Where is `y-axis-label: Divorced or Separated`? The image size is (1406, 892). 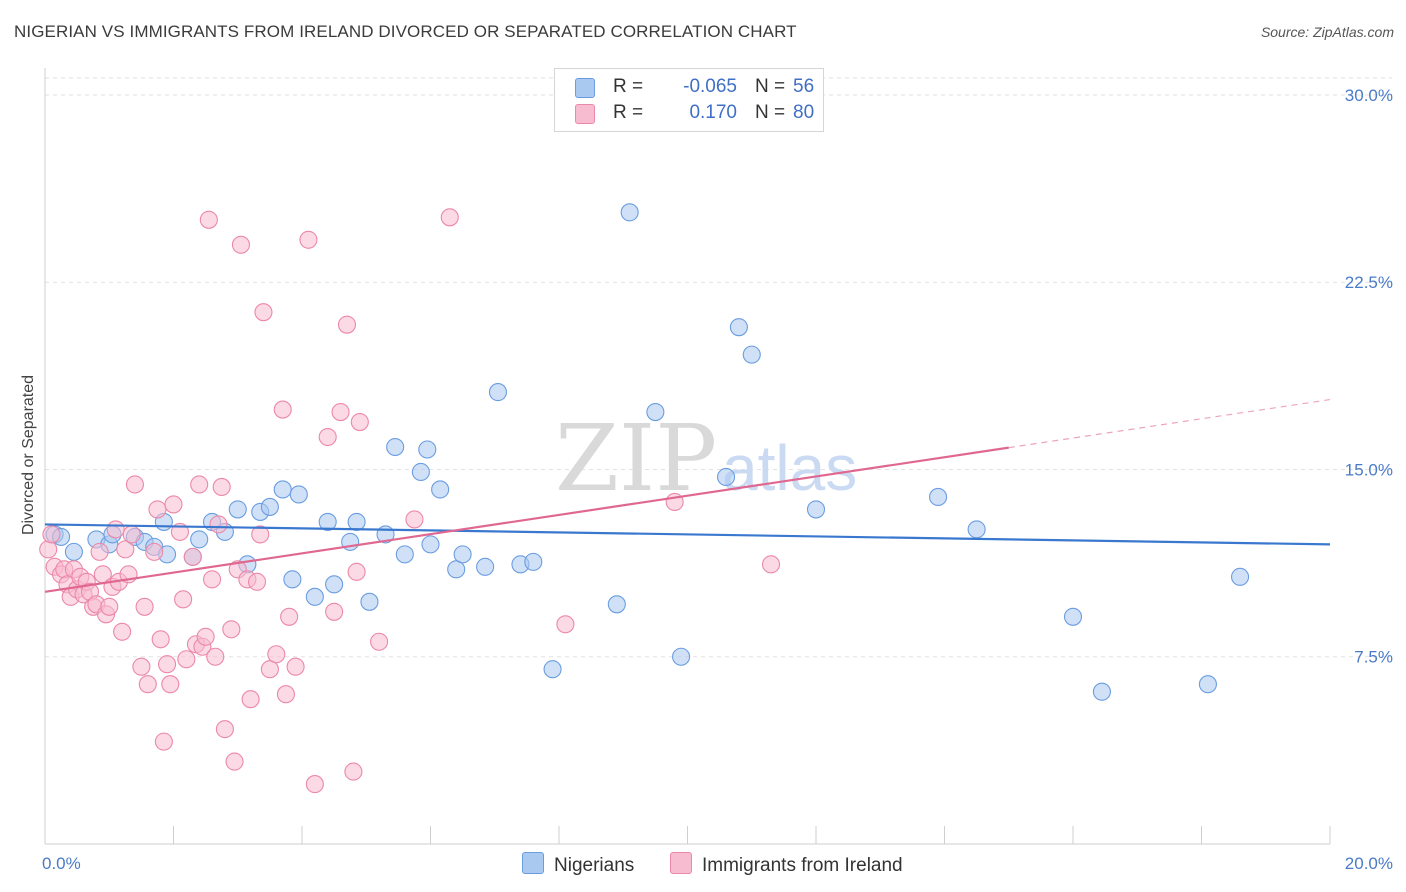
y-axis-label: Divorced or Separated is located at coordinates (28, 455).